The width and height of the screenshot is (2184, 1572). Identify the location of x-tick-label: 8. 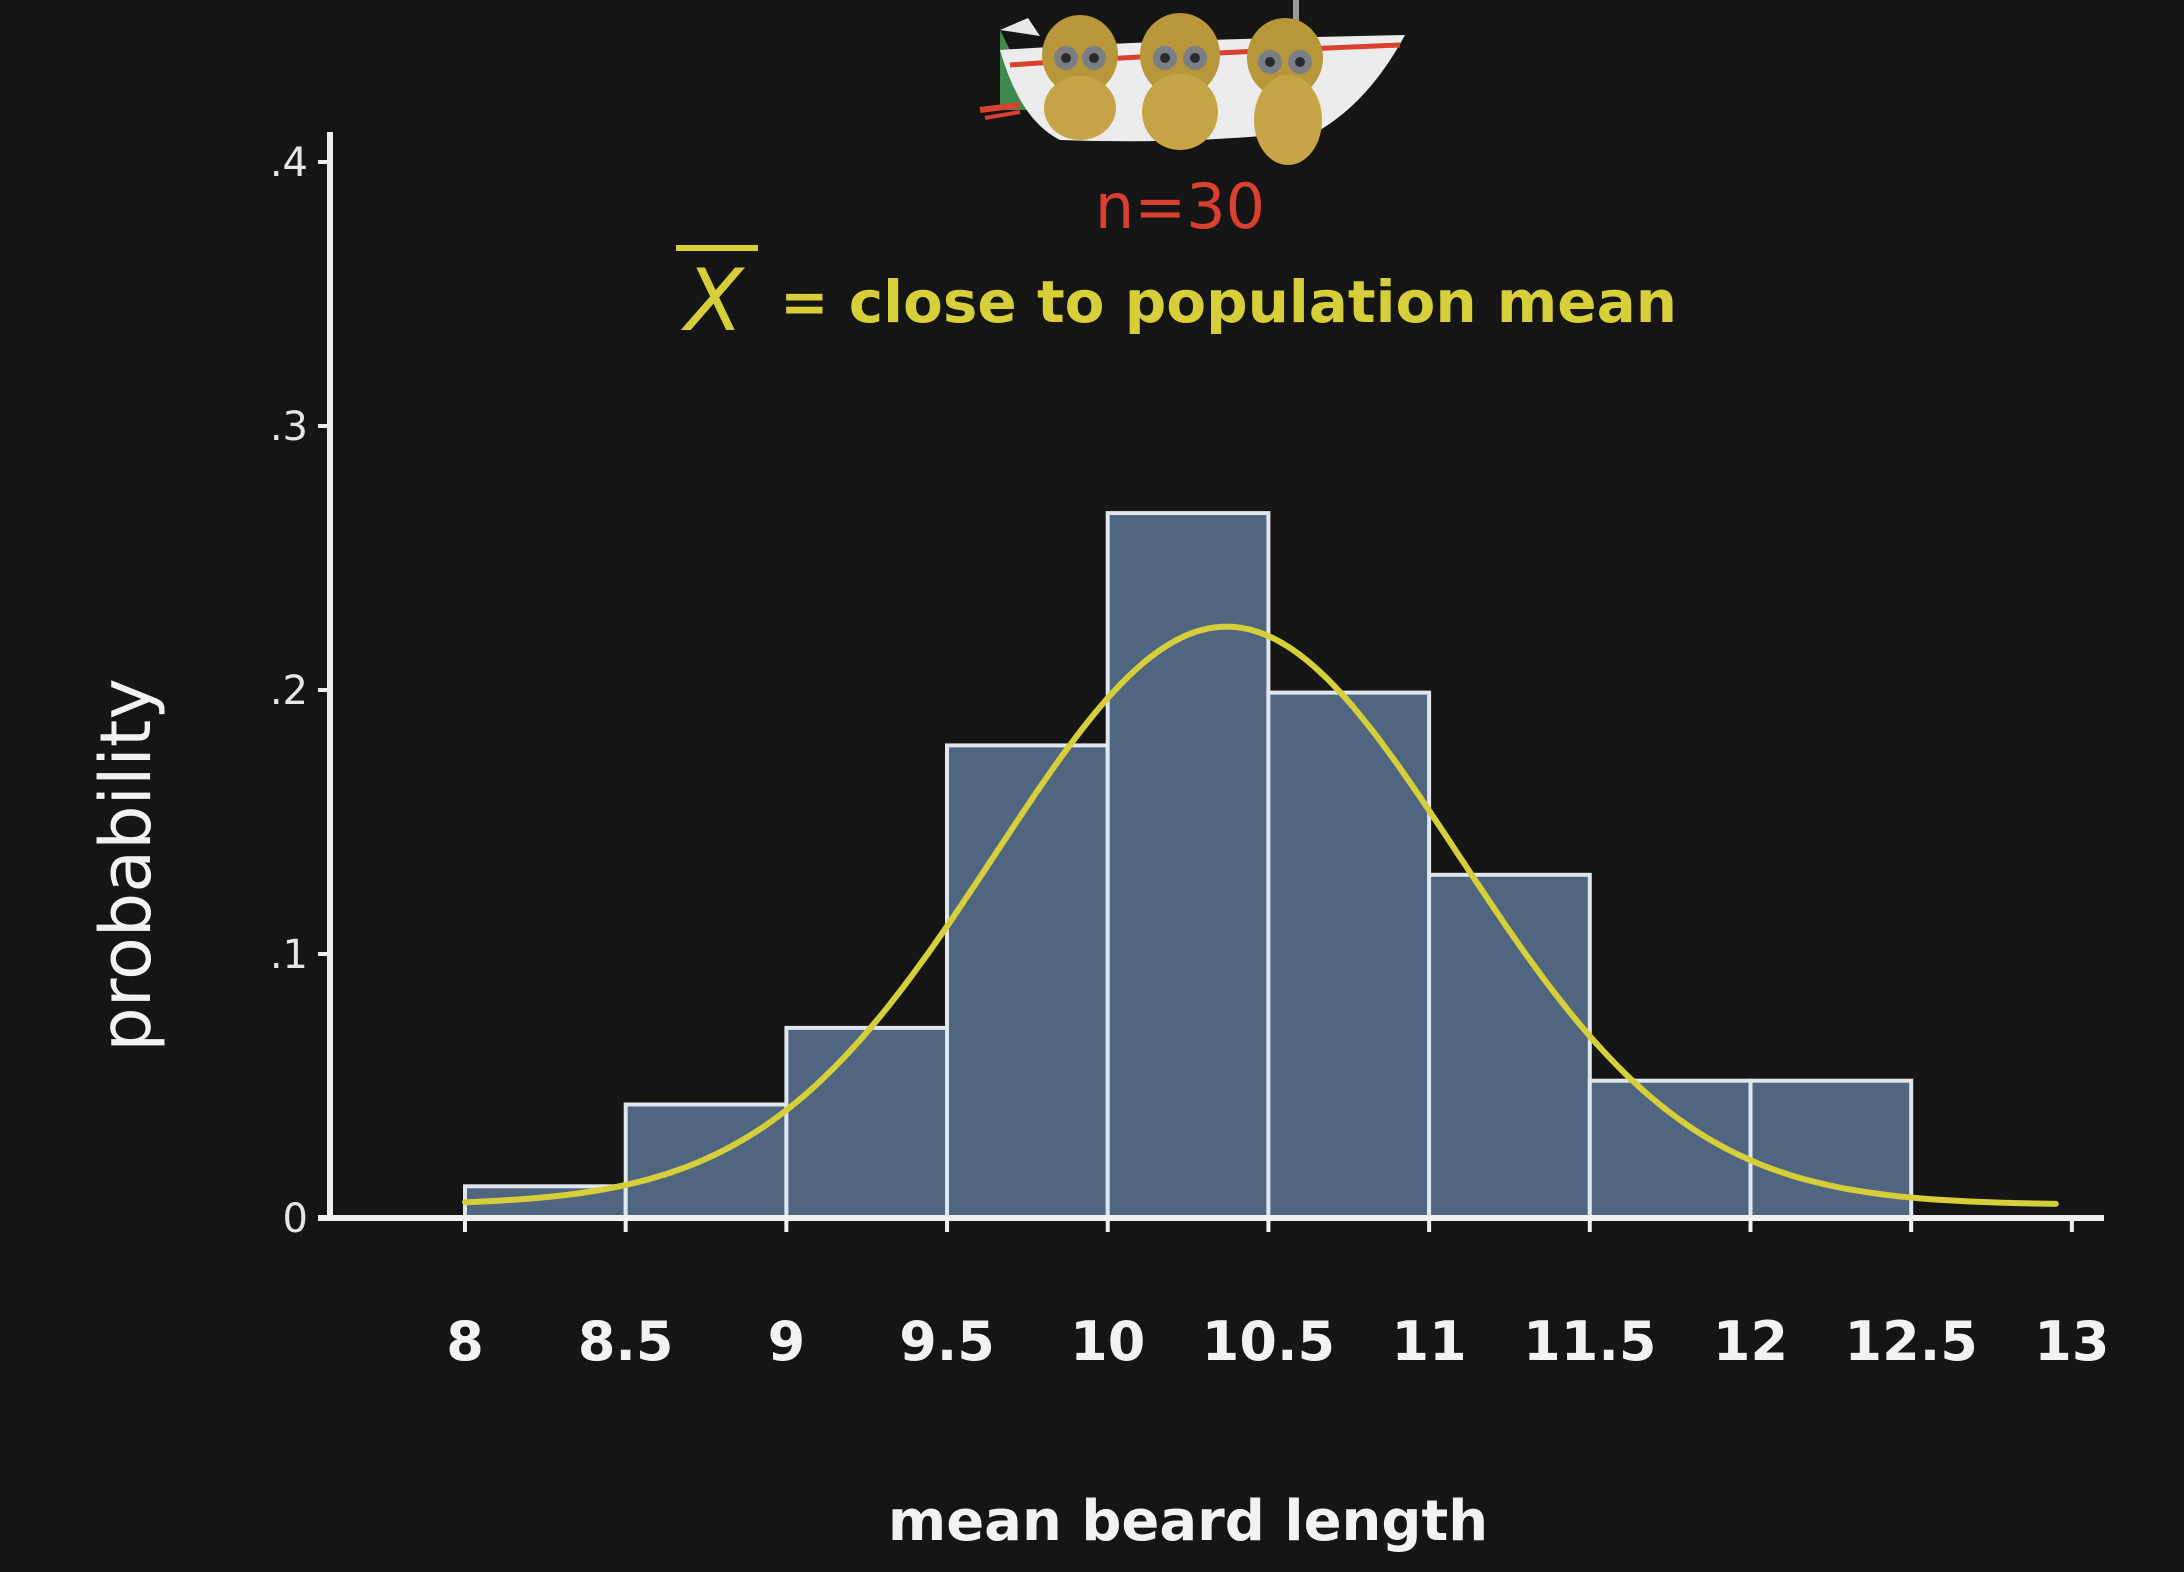
(465, 1341).